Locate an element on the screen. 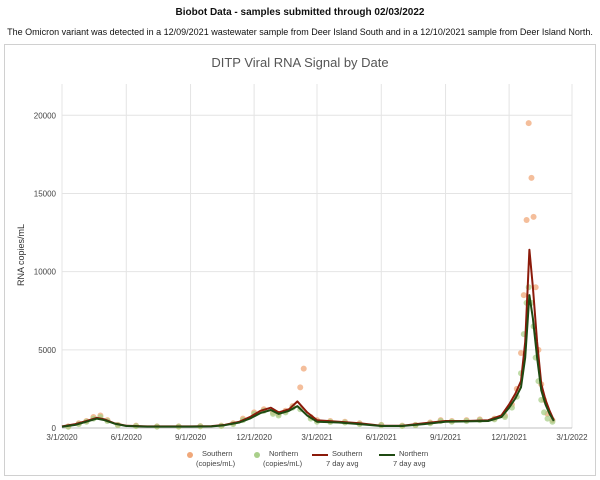 The height and width of the screenshot is (480, 600). y-tick-label: 20000 is located at coordinates (45, 115).